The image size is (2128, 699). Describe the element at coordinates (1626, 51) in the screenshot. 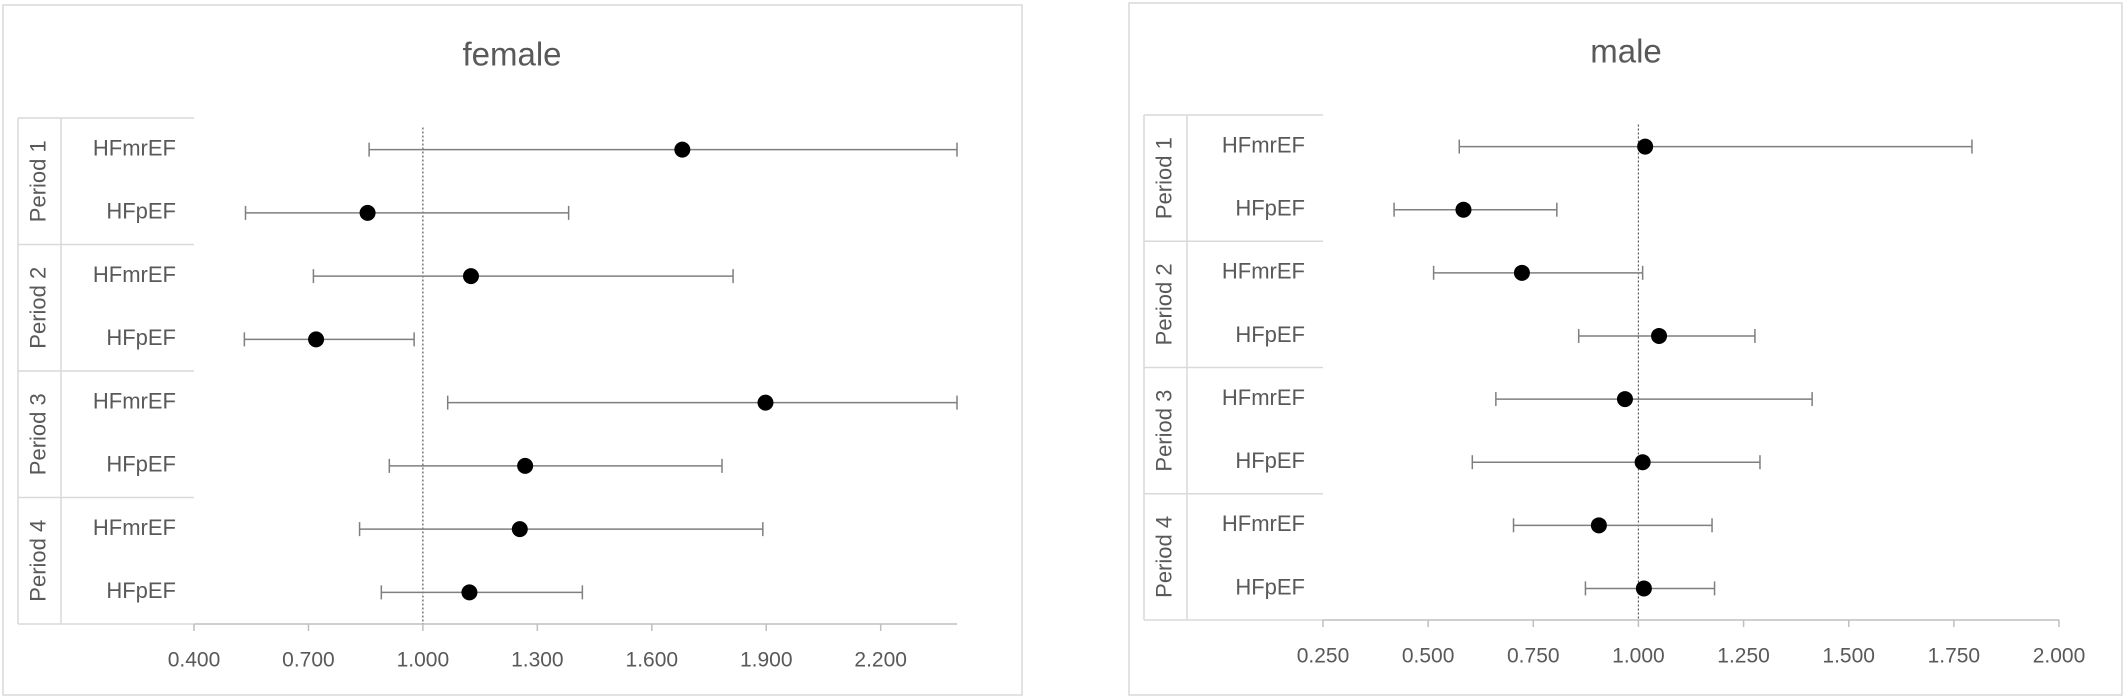

I see `chart-title: male` at that location.